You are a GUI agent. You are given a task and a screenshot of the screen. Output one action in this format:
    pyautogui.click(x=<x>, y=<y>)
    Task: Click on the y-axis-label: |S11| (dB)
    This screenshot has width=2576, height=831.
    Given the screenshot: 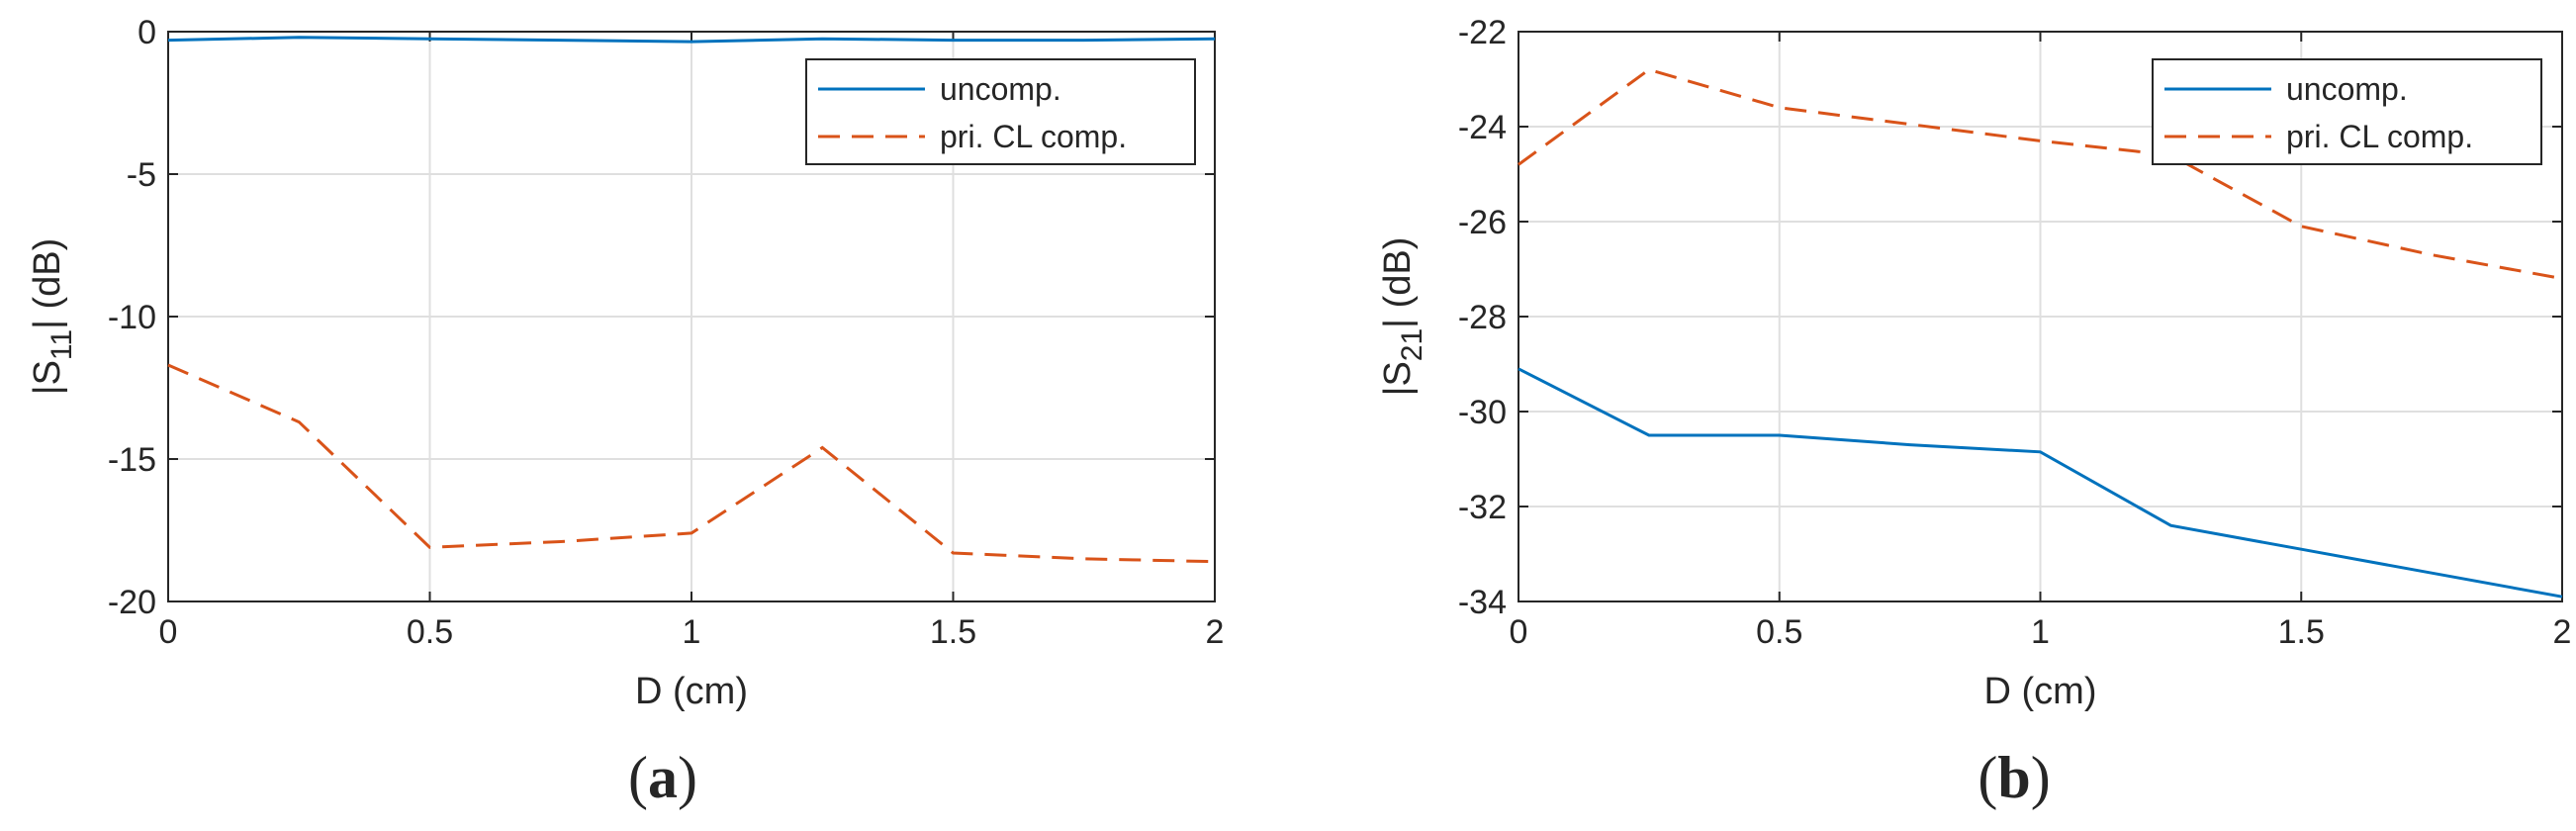 What is the action you would take?
    pyautogui.click(x=53, y=317)
    